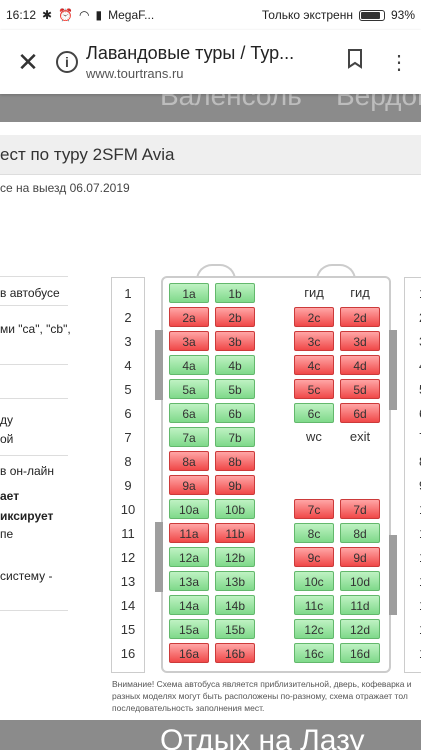  What do you see at coordinates (128, 485) in the screenshot?
I see `row-number: 9` at bounding box center [128, 485].